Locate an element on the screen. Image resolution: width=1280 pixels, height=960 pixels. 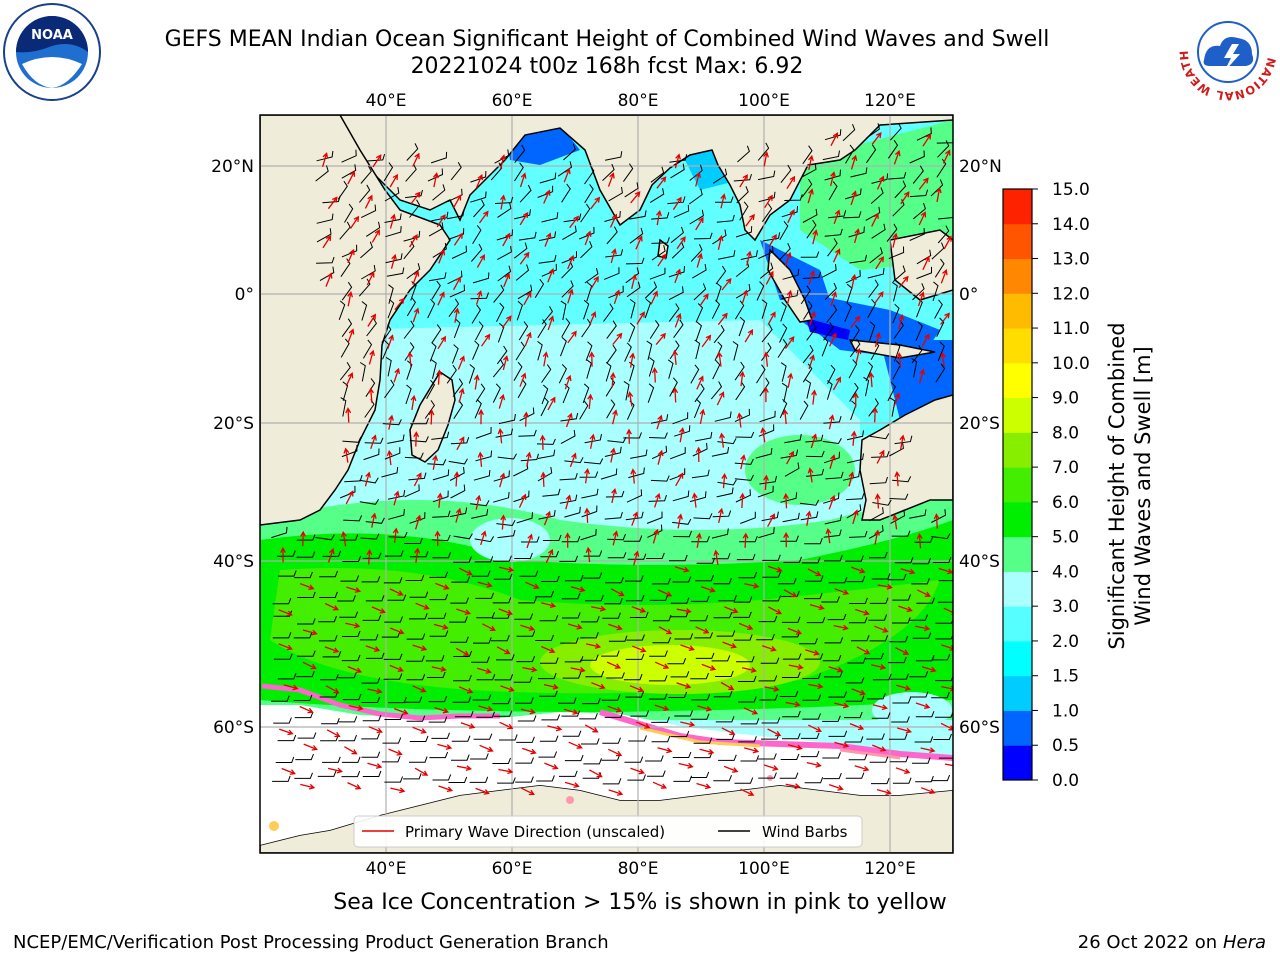
colorbar-segment is located at coordinates (1017, 589).